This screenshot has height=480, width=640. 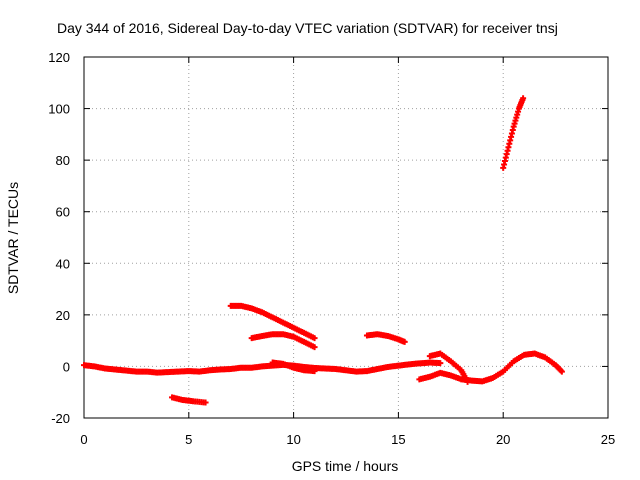 I want to click on y-tick-label: 60, so click(x=63, y=212).